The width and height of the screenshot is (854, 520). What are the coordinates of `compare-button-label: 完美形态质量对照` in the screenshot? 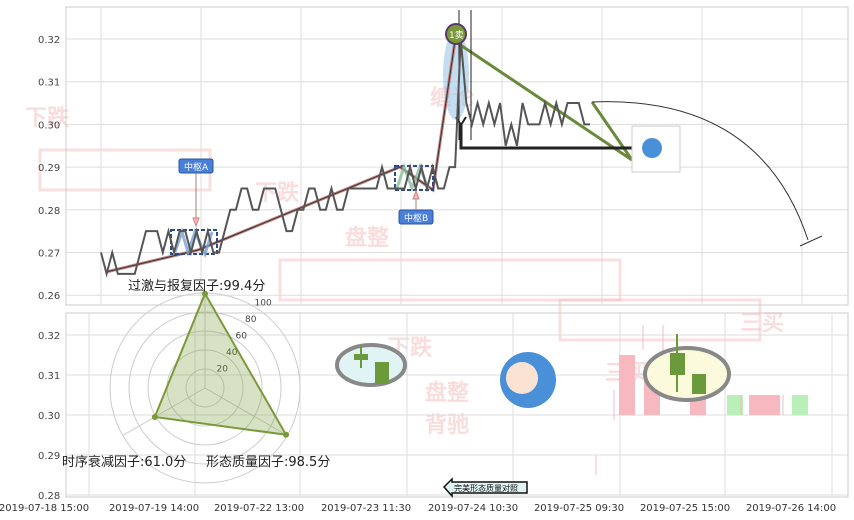 It's located at (486, 488).